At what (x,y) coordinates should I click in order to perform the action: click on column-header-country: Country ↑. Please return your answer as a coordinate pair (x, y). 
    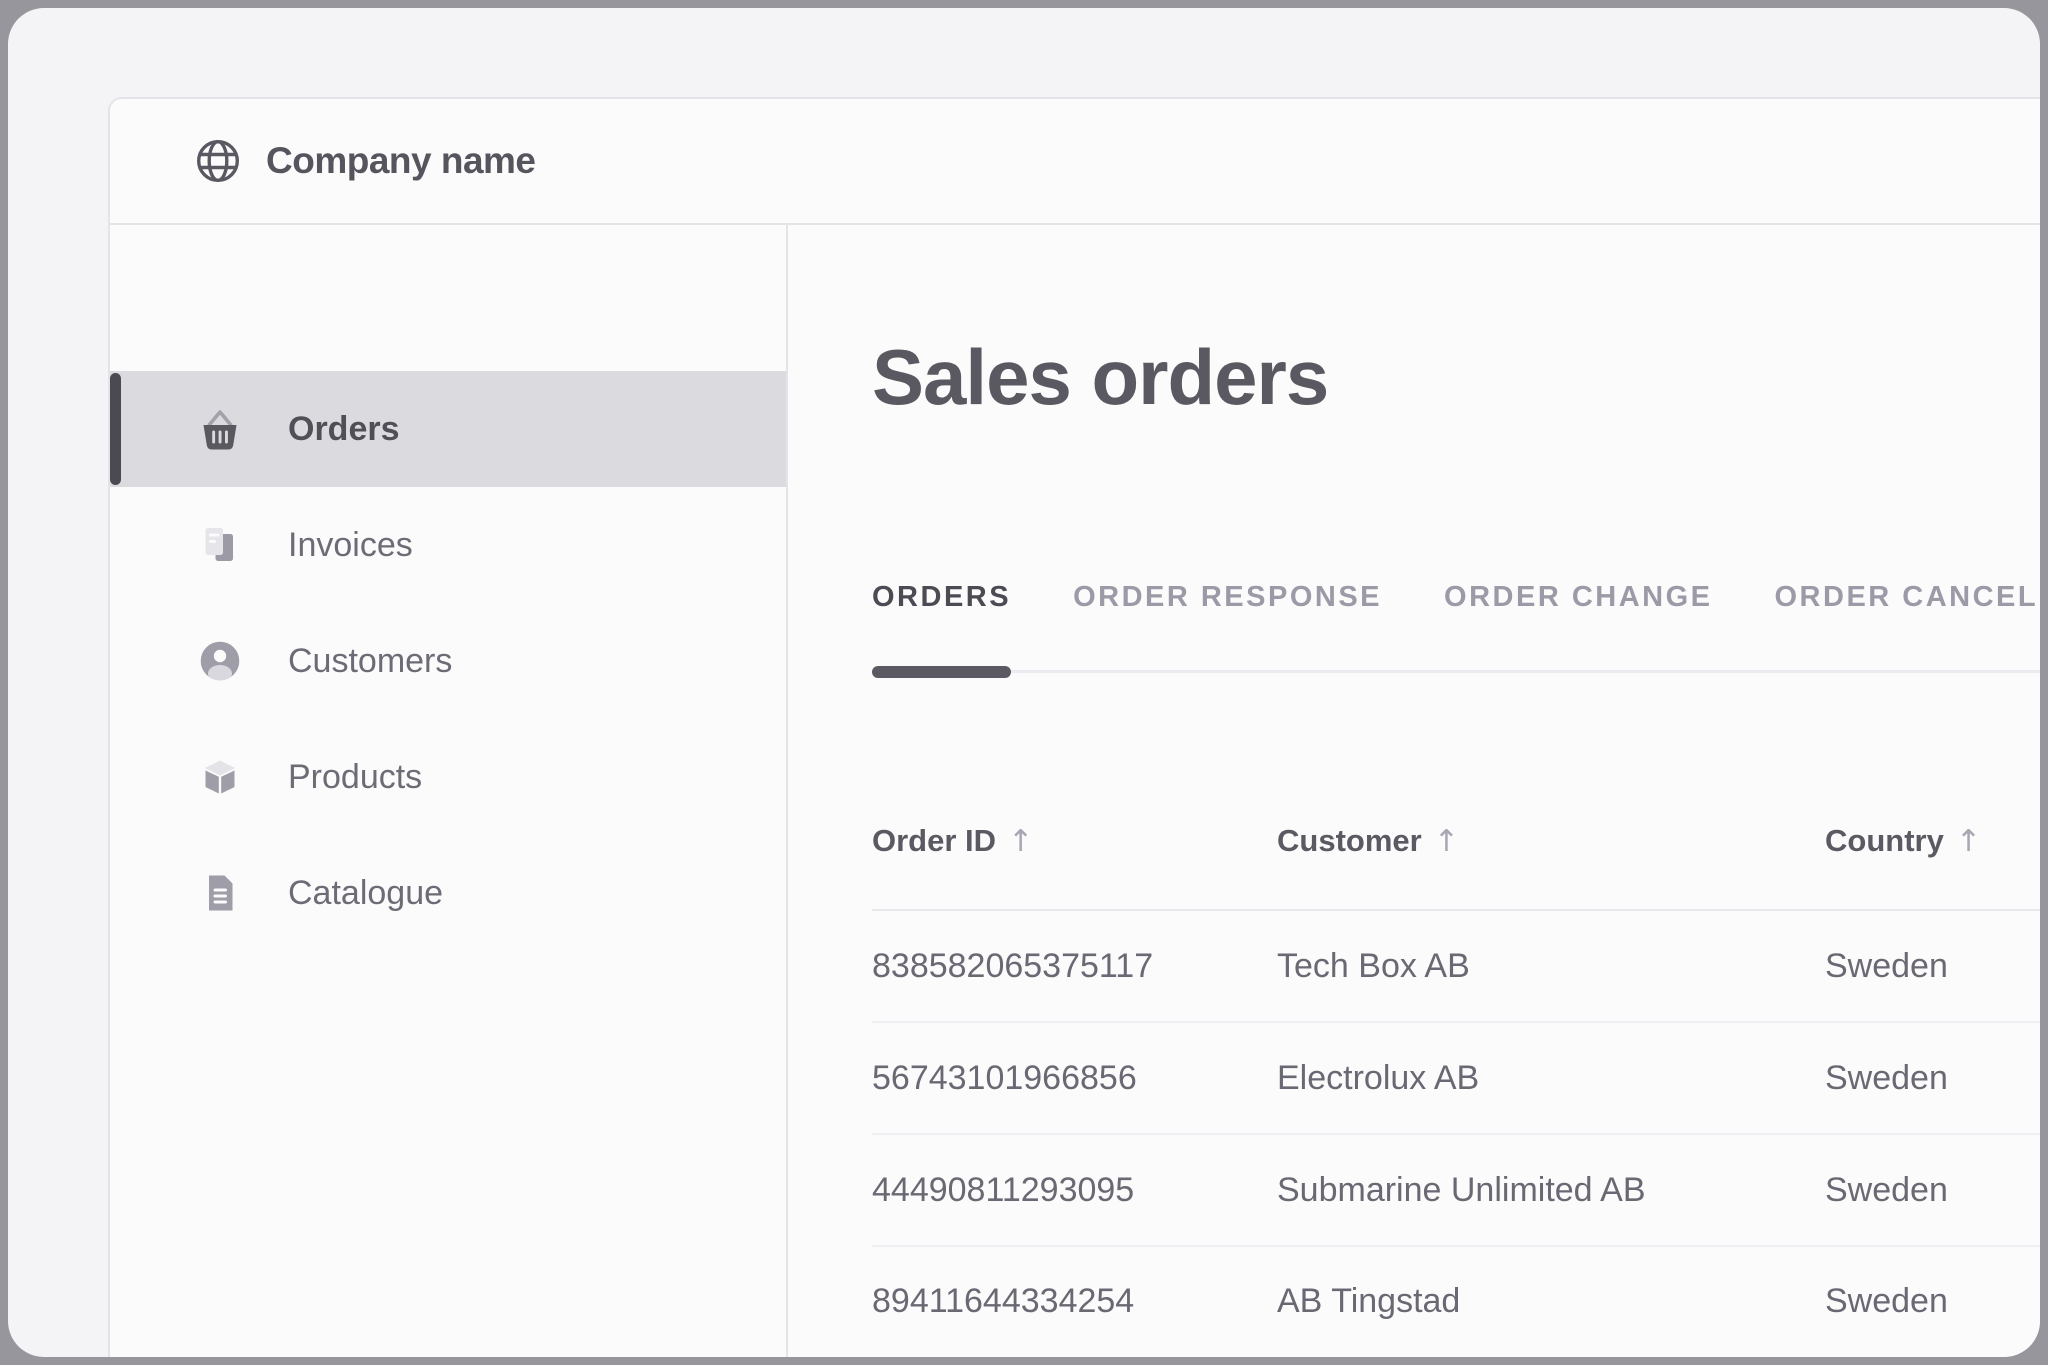
    Looking at the image, I should click on (1903, 841).